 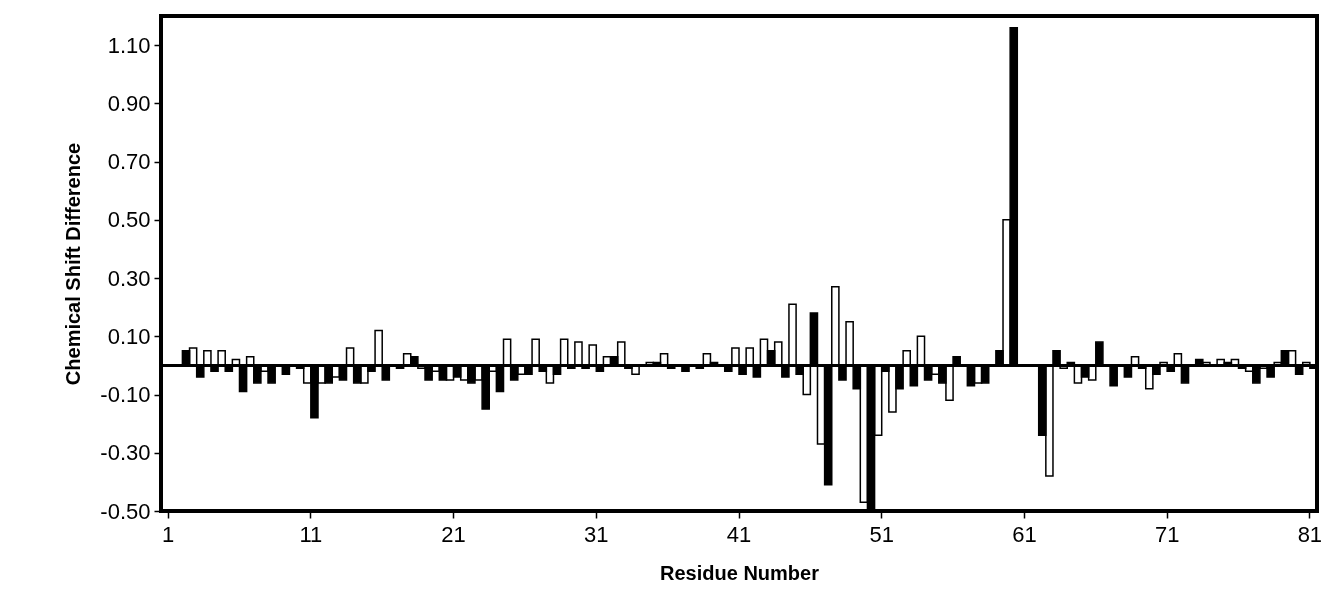 What do you see at coordinates (73, 264) in the screenshot?
I see `y-axis-title: Chemical Shift Difference` at bounding box center [73, 264].